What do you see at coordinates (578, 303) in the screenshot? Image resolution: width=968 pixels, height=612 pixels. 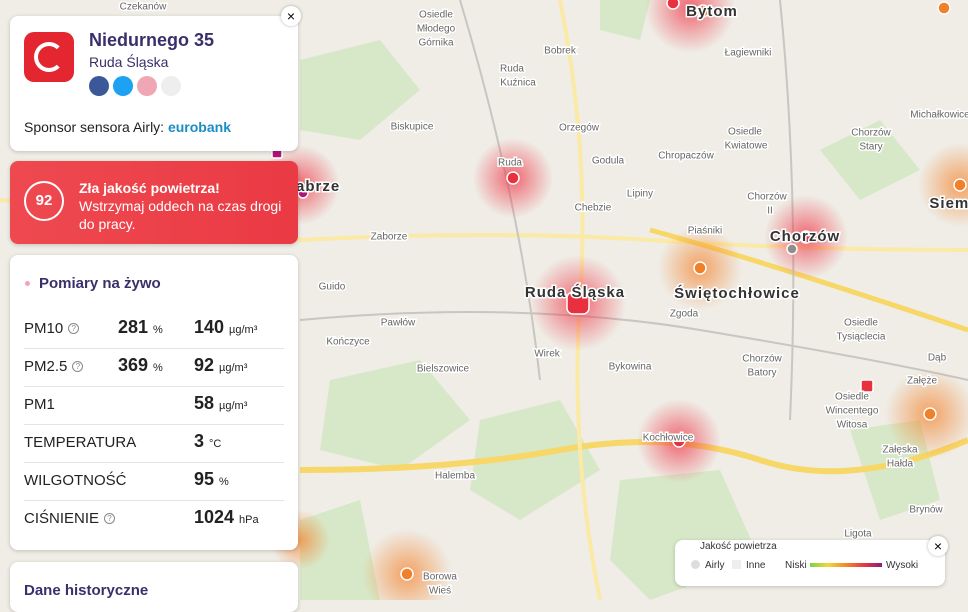 I see `sensor-marker-selected` at bounding box center [578, 303].